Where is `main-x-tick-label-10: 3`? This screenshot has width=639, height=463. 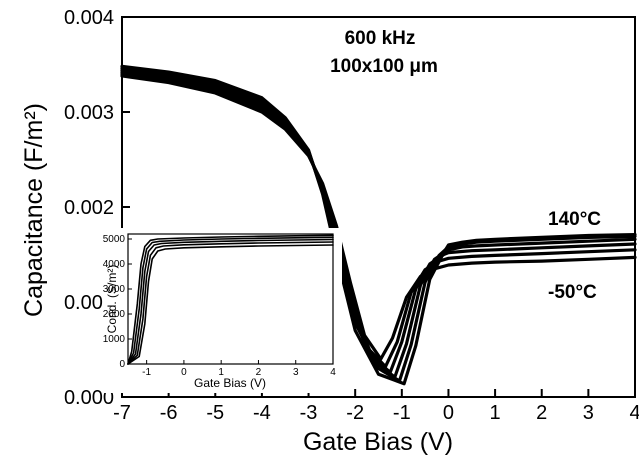 main-x-tick-label-10: 3 is located at coordinates (588, 413).